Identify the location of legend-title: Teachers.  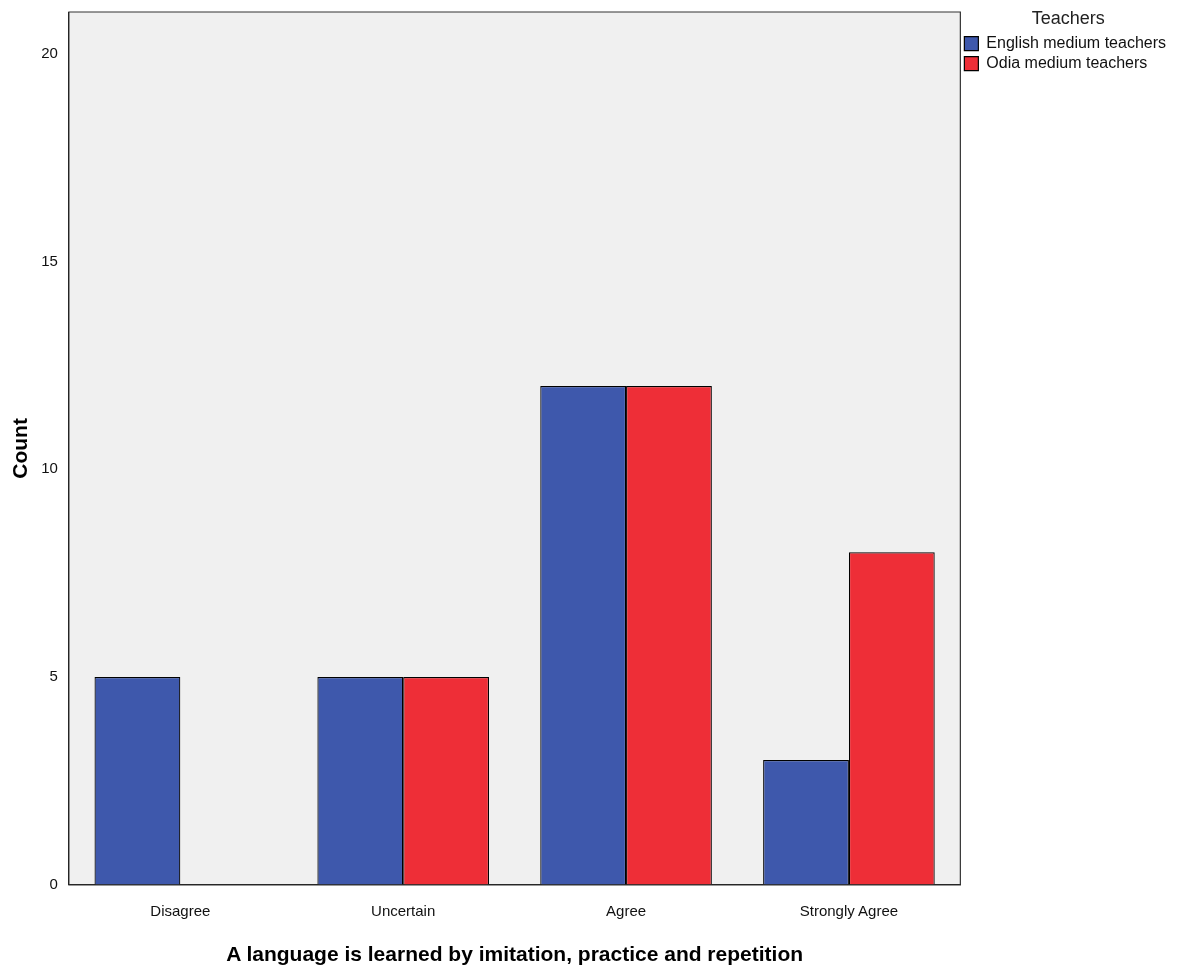
(1068, 17).